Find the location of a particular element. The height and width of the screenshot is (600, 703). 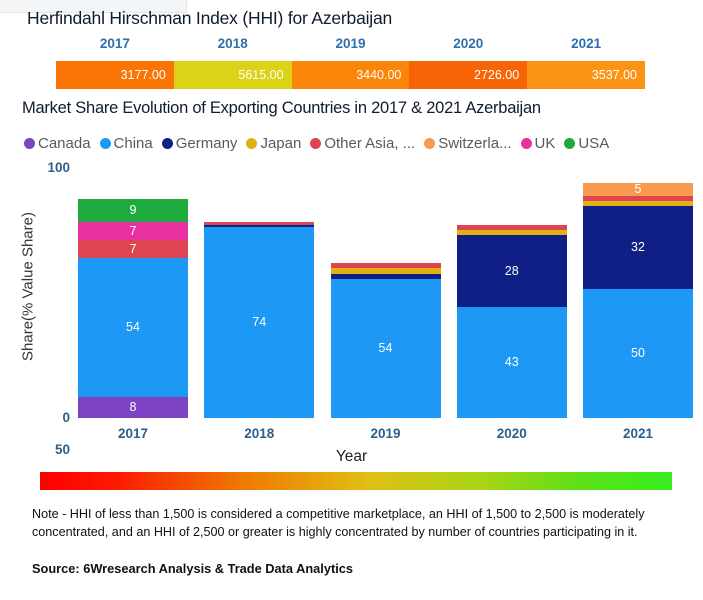

bar-segment-2018-germany is located at coordinates (259, 226).